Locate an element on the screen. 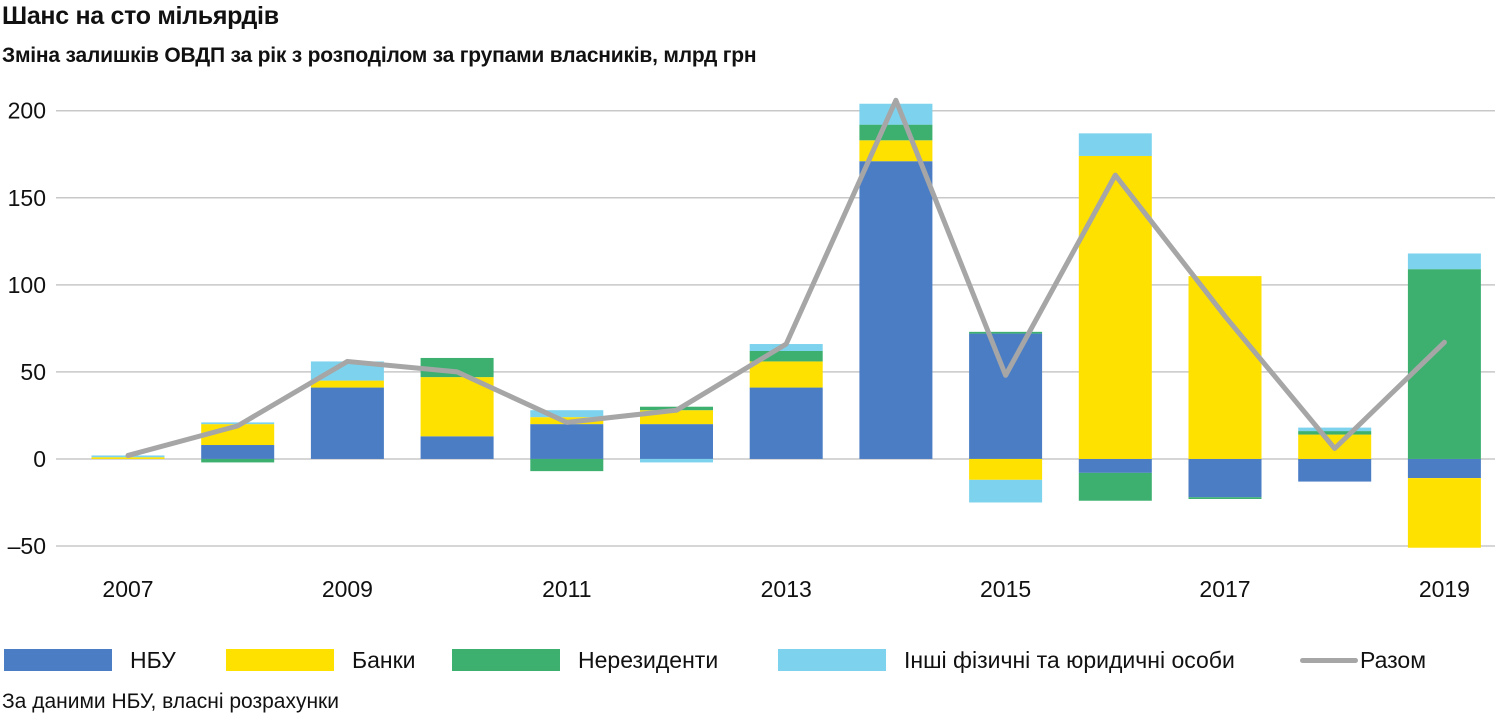 This screenshot has width=1500, height=720. bar-banks-2013 is located at coordinates (786, 374).